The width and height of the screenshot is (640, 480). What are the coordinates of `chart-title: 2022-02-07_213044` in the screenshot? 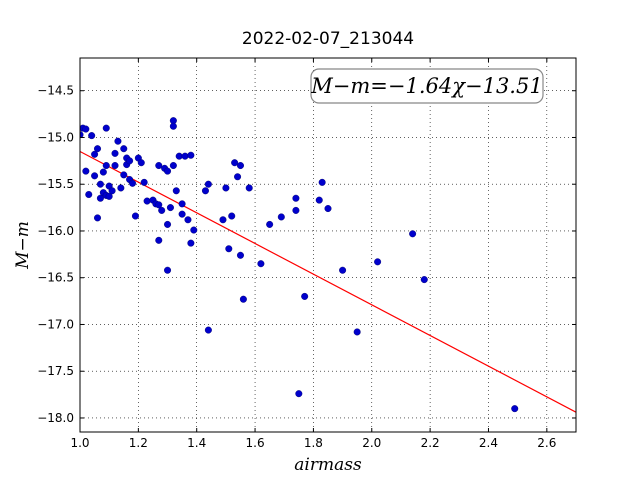 It's located at (328, 39).